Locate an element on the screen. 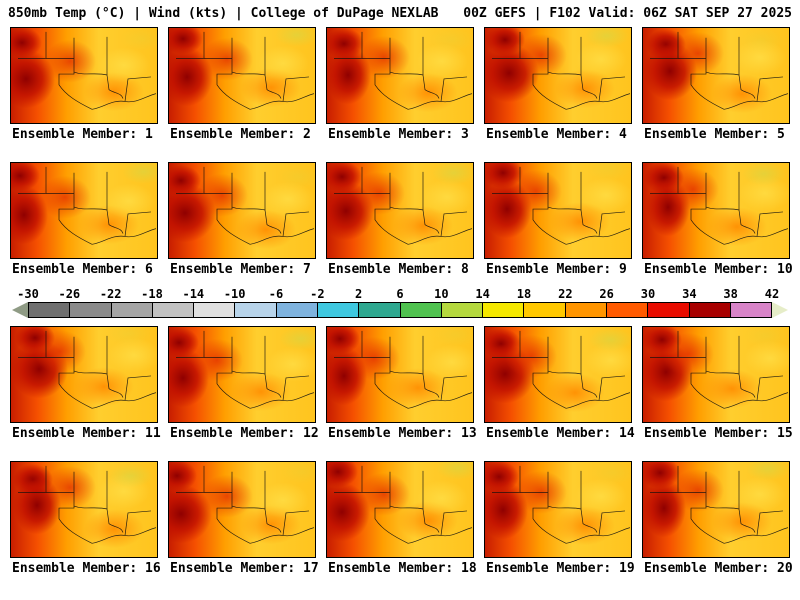 The width and height of the screenshot is (800, 600). ensemble-member-label: Ensemble Member: 17 is located at coordinates (244, 568).